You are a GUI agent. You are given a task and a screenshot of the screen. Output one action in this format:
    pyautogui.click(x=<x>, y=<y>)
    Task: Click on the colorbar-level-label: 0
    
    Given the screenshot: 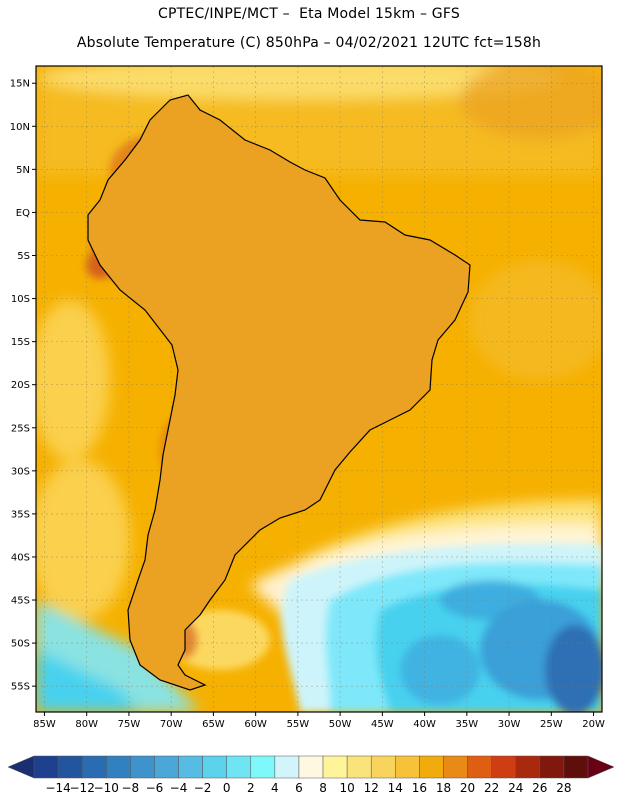 What is the action you would take?
    pyautogui.click(x=227, y=788)
    